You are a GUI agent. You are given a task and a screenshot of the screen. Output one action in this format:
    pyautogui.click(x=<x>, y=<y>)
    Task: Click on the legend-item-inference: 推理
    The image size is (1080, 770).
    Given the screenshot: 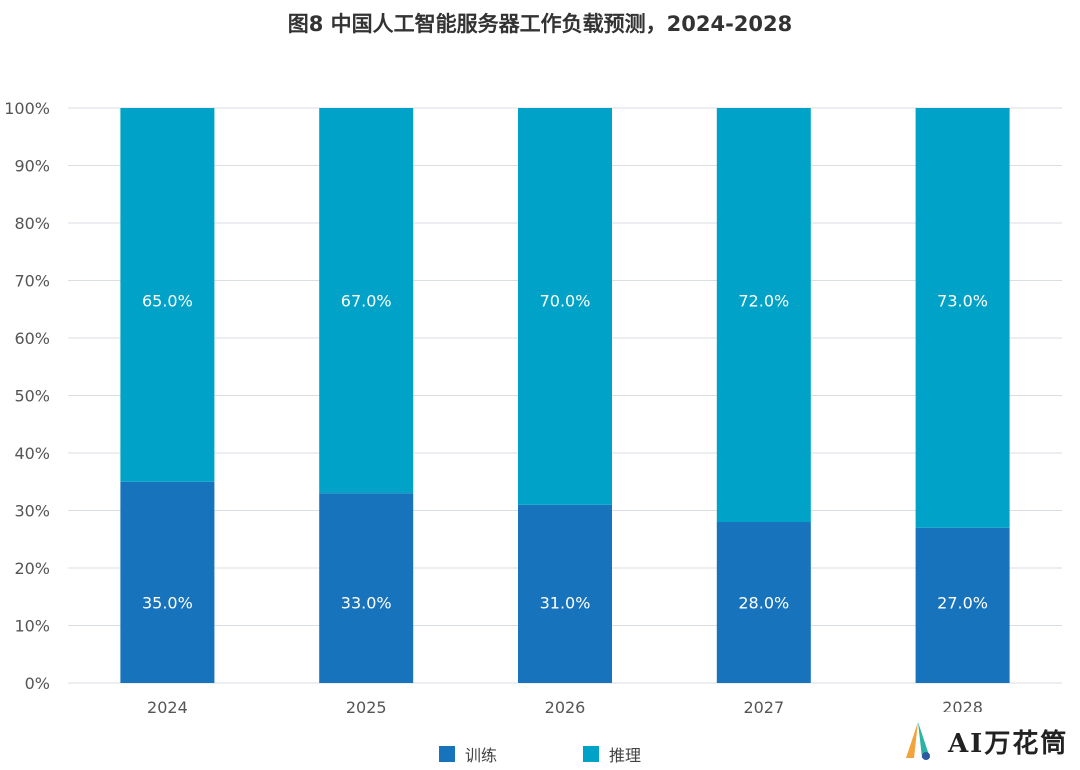 What is the action you would take?
    pyautogui.click(x=612, y=754)
    